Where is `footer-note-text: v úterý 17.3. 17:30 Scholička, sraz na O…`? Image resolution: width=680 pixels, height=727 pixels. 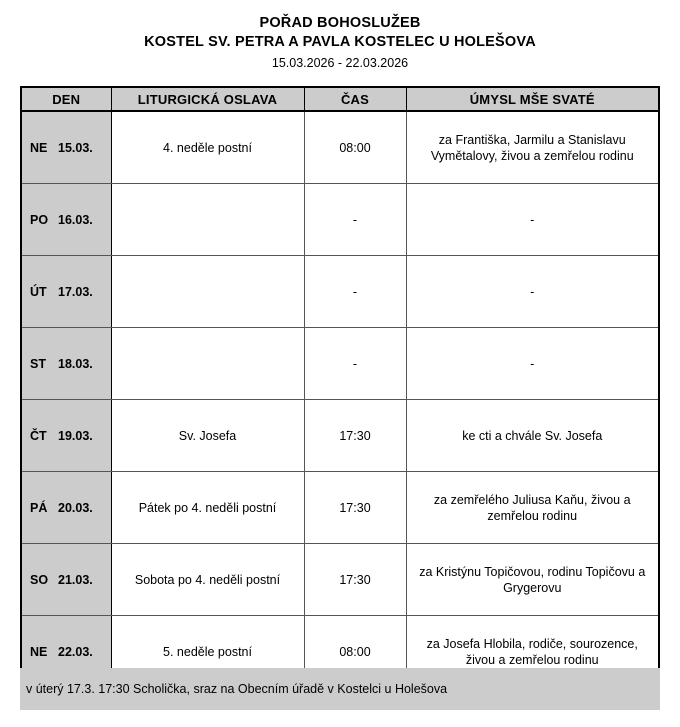
footer-note-text: v úterý 17.3. 17:30 Scholička, sraz na O… is located at coordinates (237, 689).